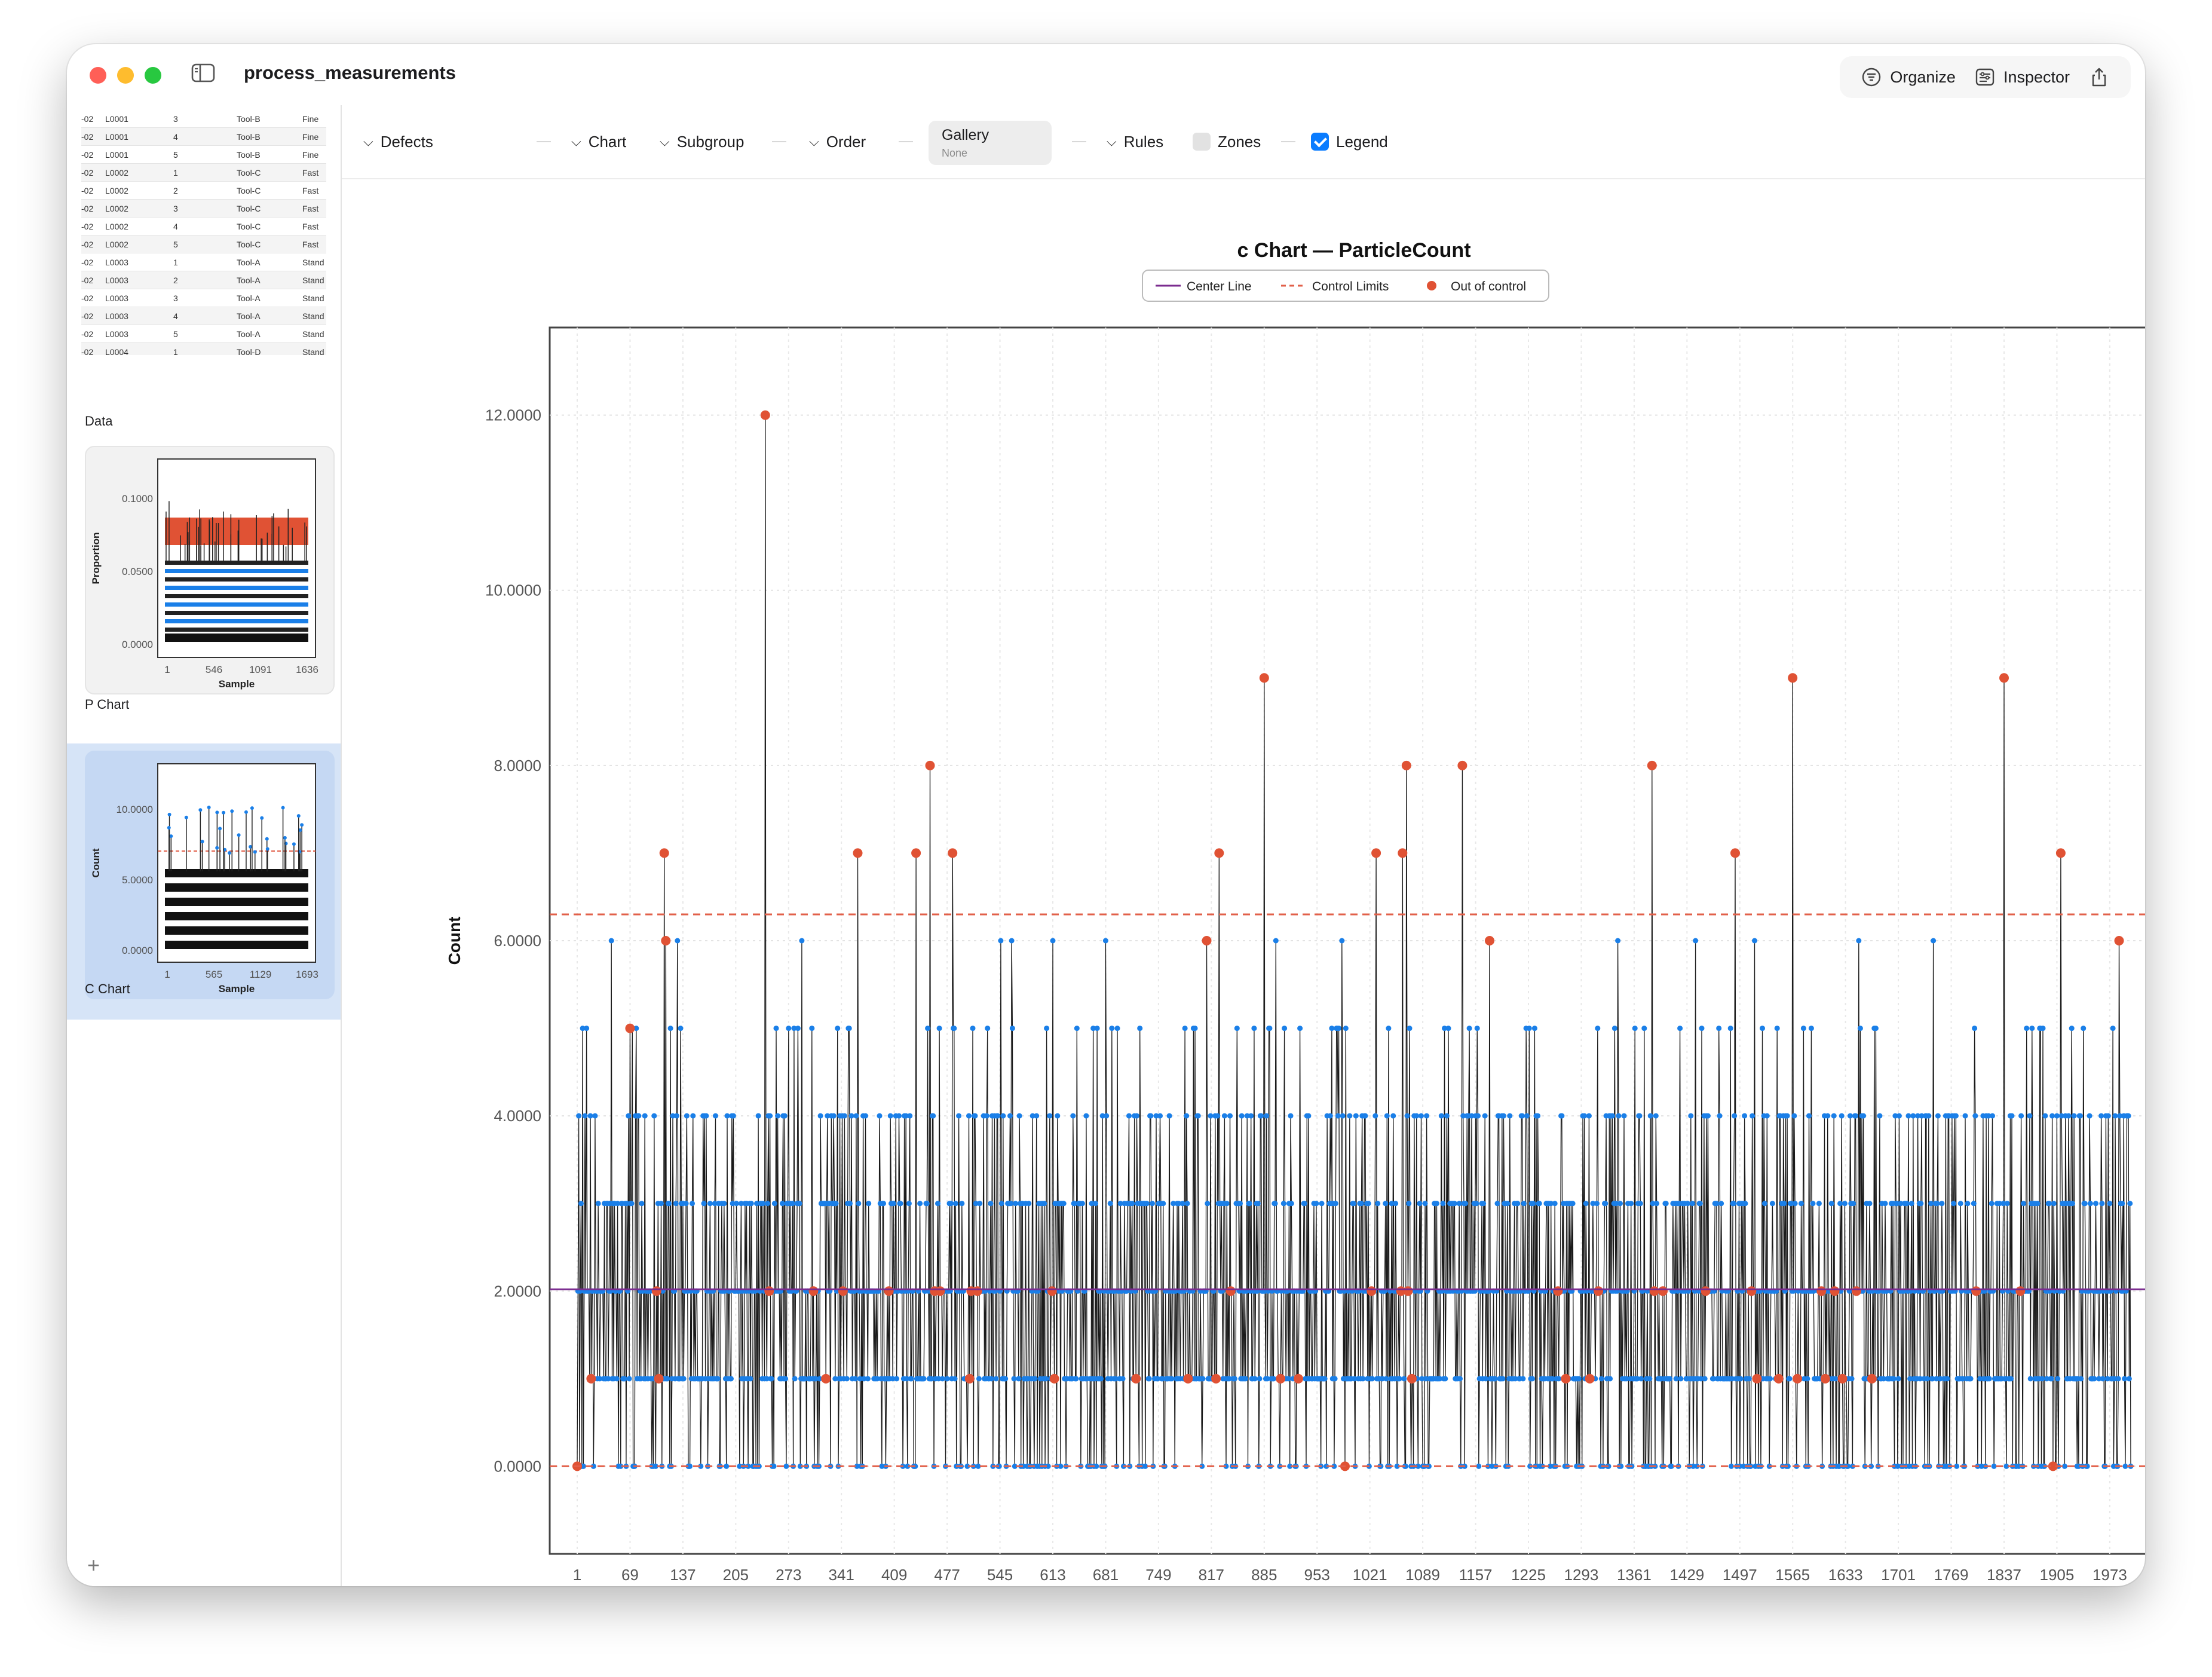 This screenshot has width=2212, height=1677. I want to click on order-dropdown: ⌵ Order, so click(837, 141).